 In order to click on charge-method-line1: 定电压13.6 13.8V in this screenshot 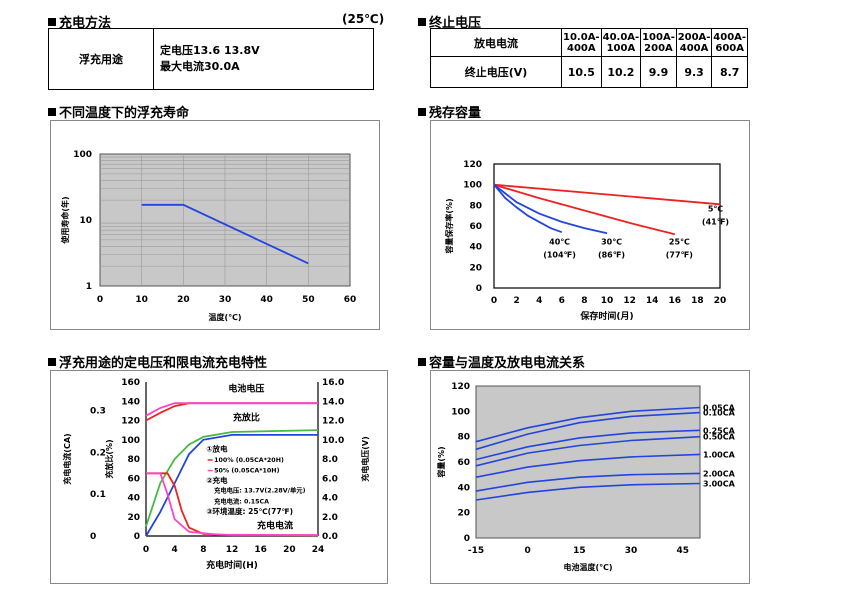, I will do `click(210, 50)`.